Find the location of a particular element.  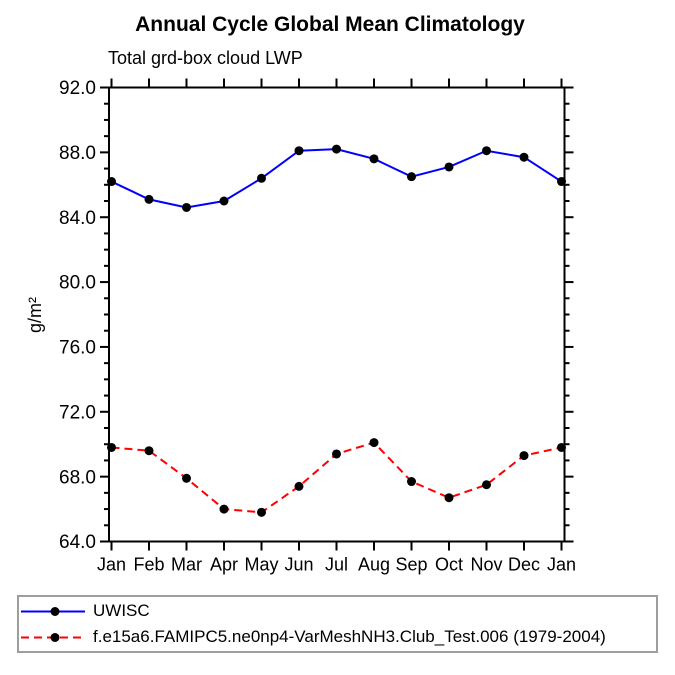

y-tick-label: 68.0 is located at coordinates (77, 477).